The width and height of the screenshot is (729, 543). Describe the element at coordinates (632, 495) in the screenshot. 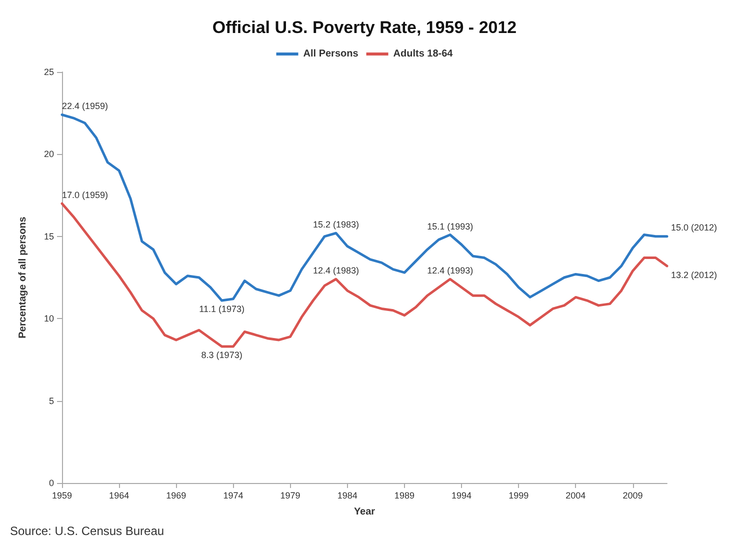

I see `x-tick-label: 2009` at that location.